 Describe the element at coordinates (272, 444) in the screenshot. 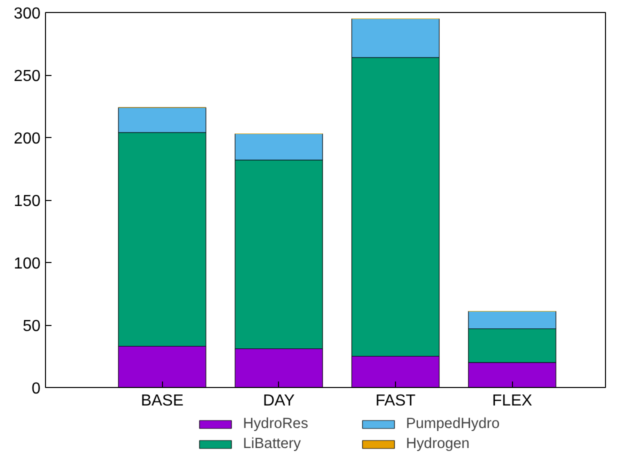

I see `legend-label: LiBattery` at that location.